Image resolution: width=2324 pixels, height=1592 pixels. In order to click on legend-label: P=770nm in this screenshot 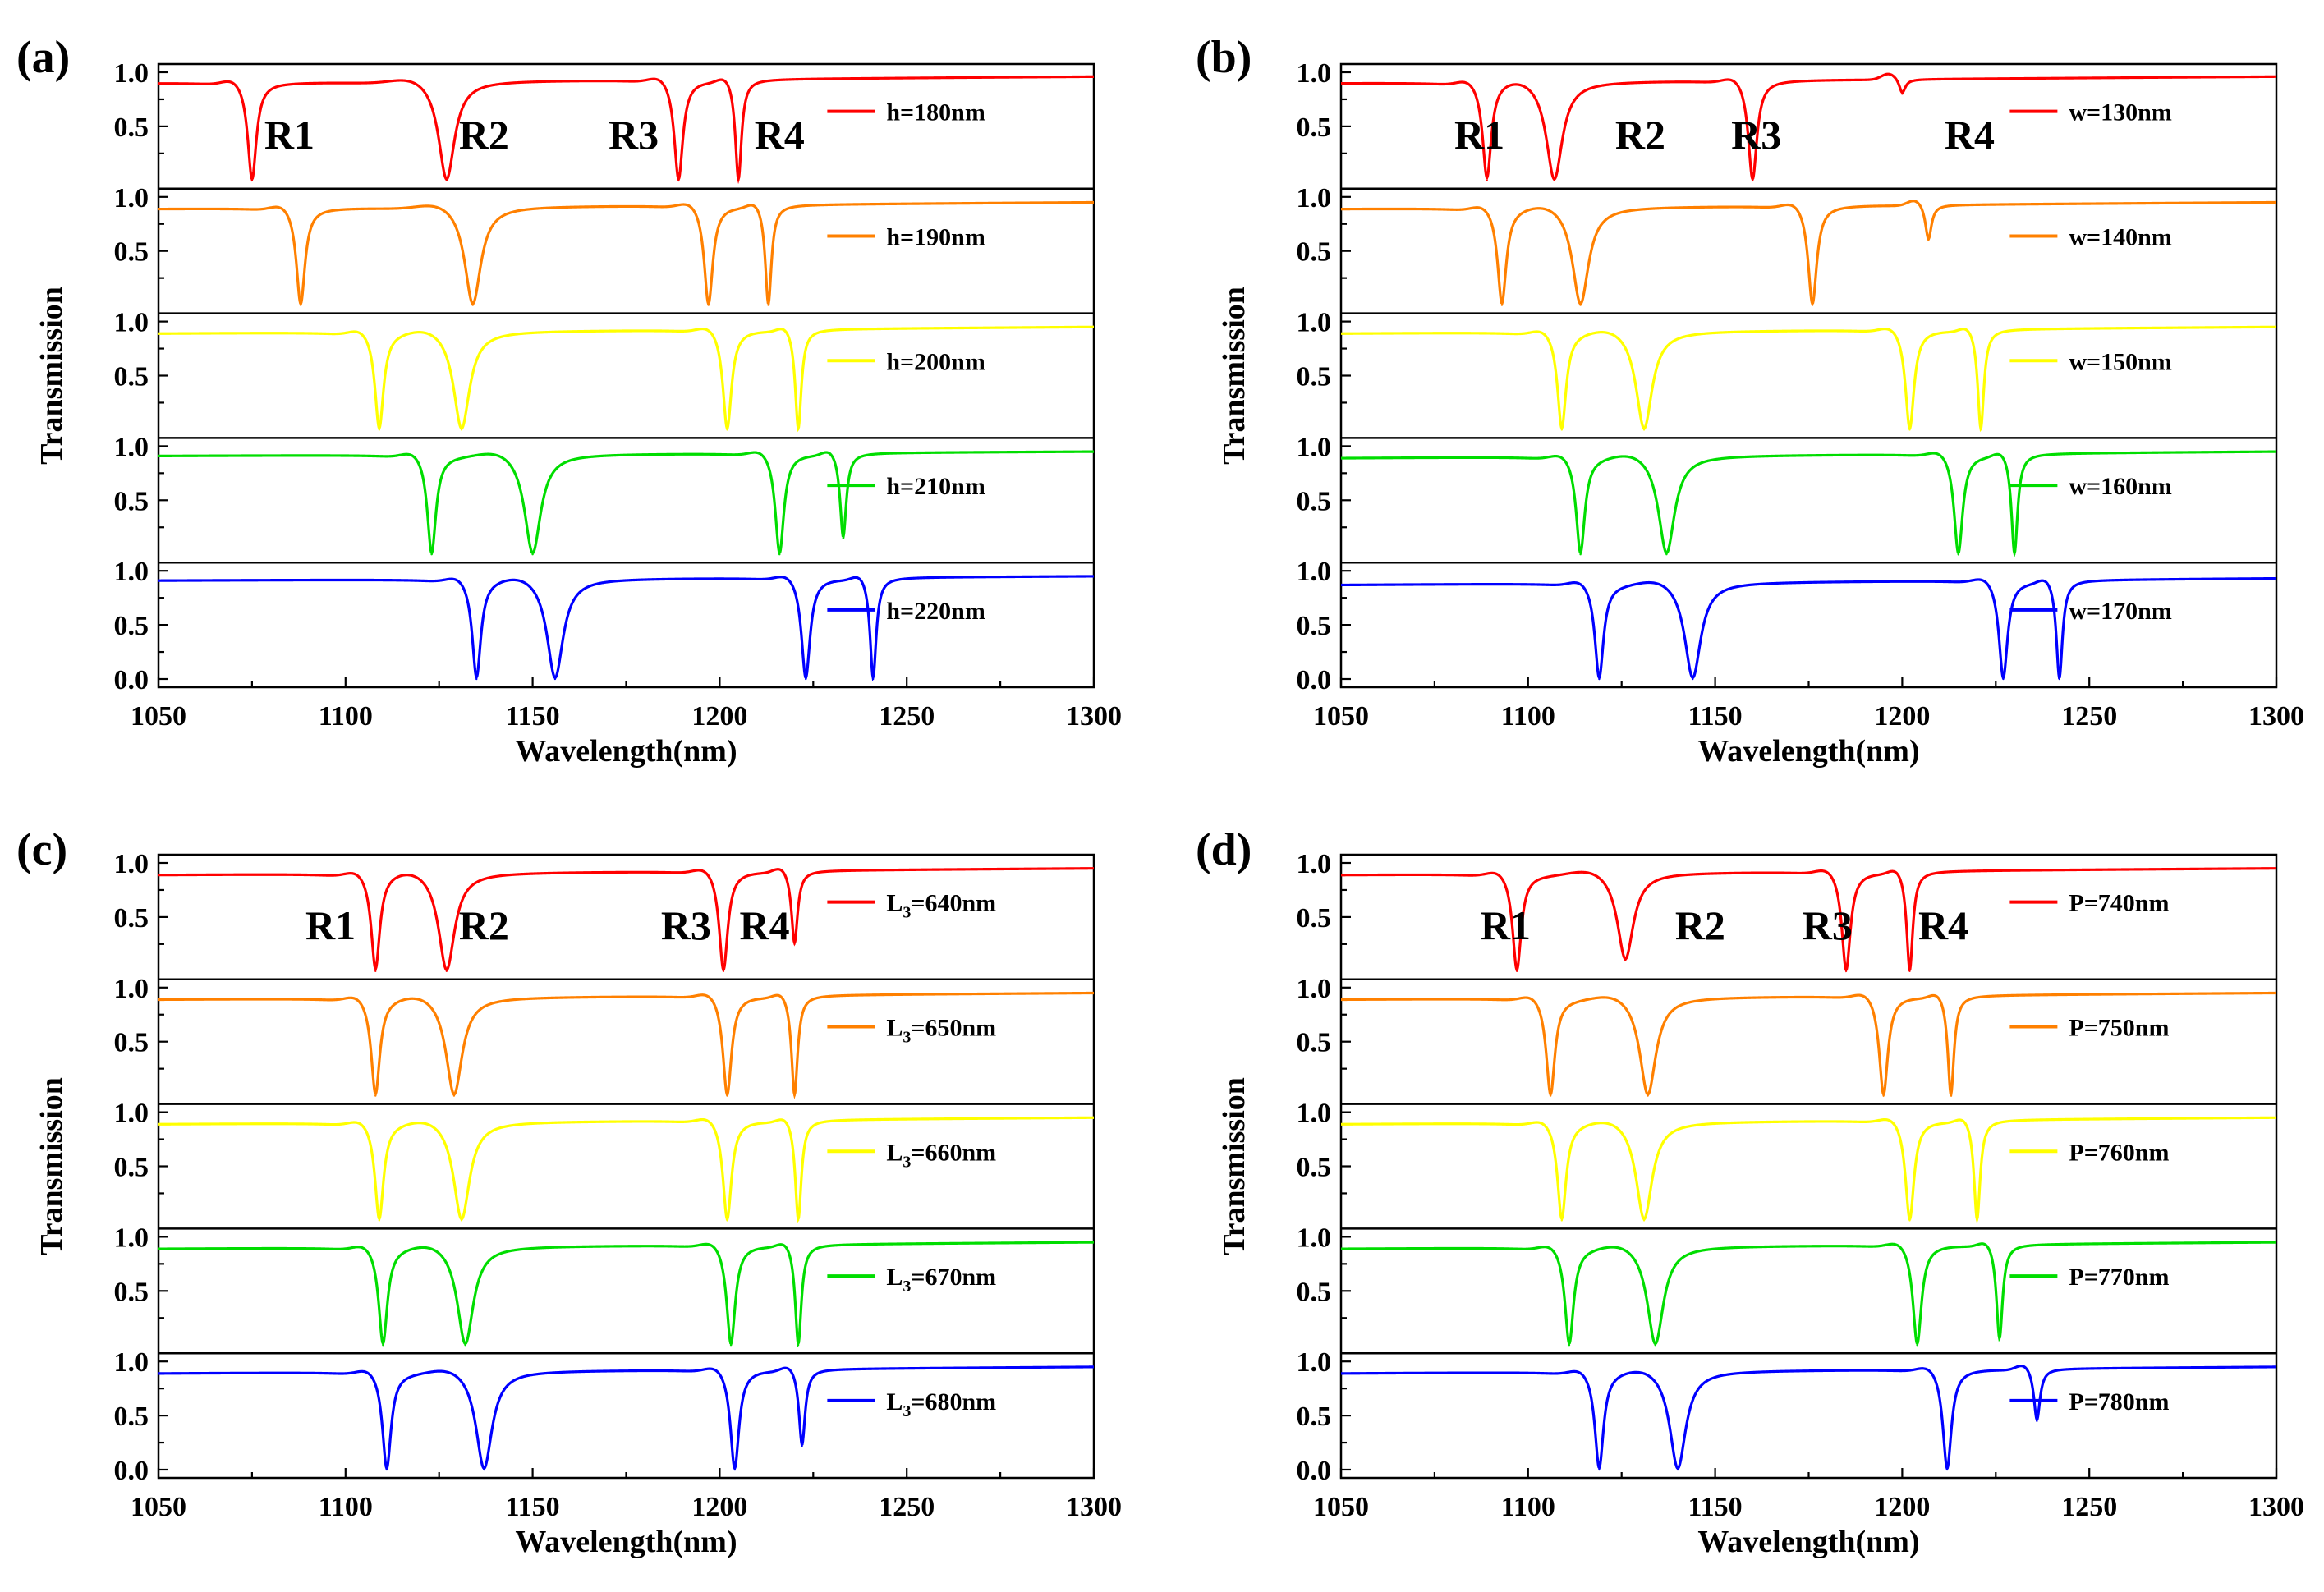, I will do `click(2119, 1277)`.